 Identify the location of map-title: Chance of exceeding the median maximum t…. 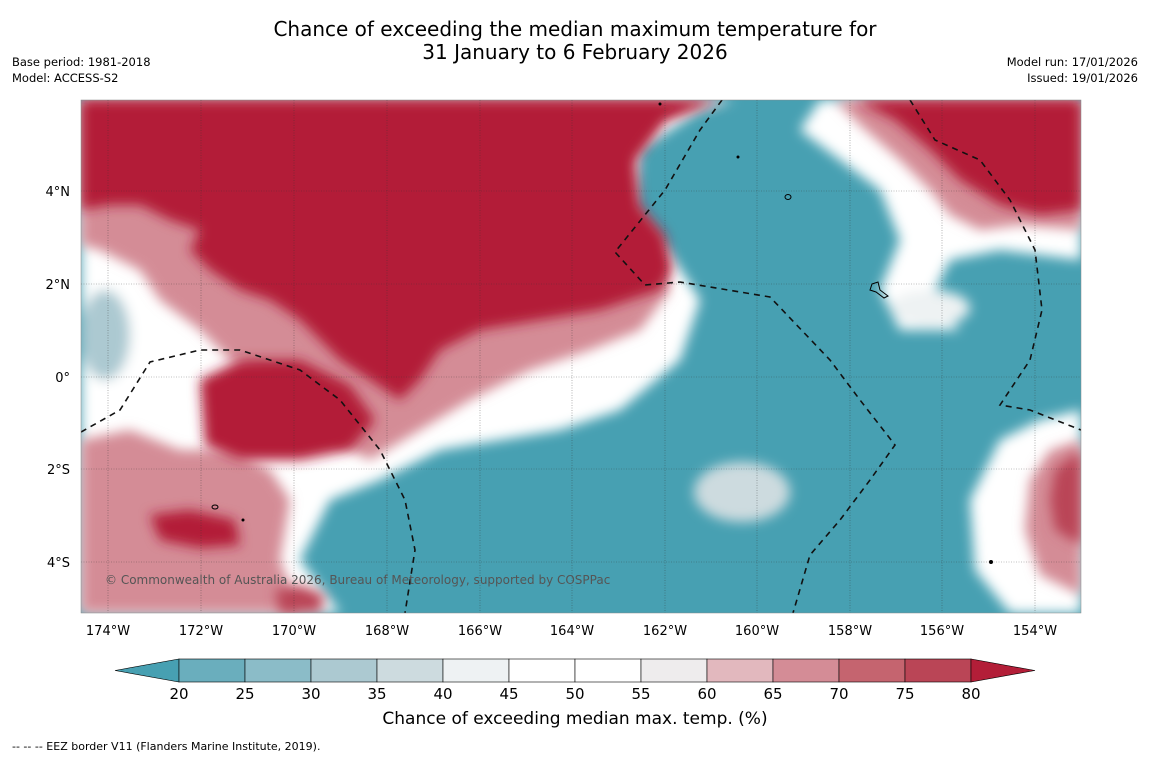
(575, 41).